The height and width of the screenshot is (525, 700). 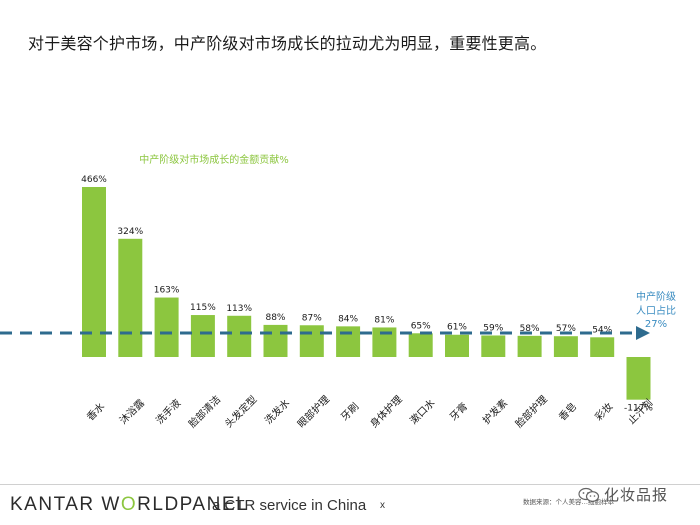 What do you see at coordinates (384, 320) in the screenshot?
I see `bar-value-label-9: 81%` at bounding box center [384, 320].